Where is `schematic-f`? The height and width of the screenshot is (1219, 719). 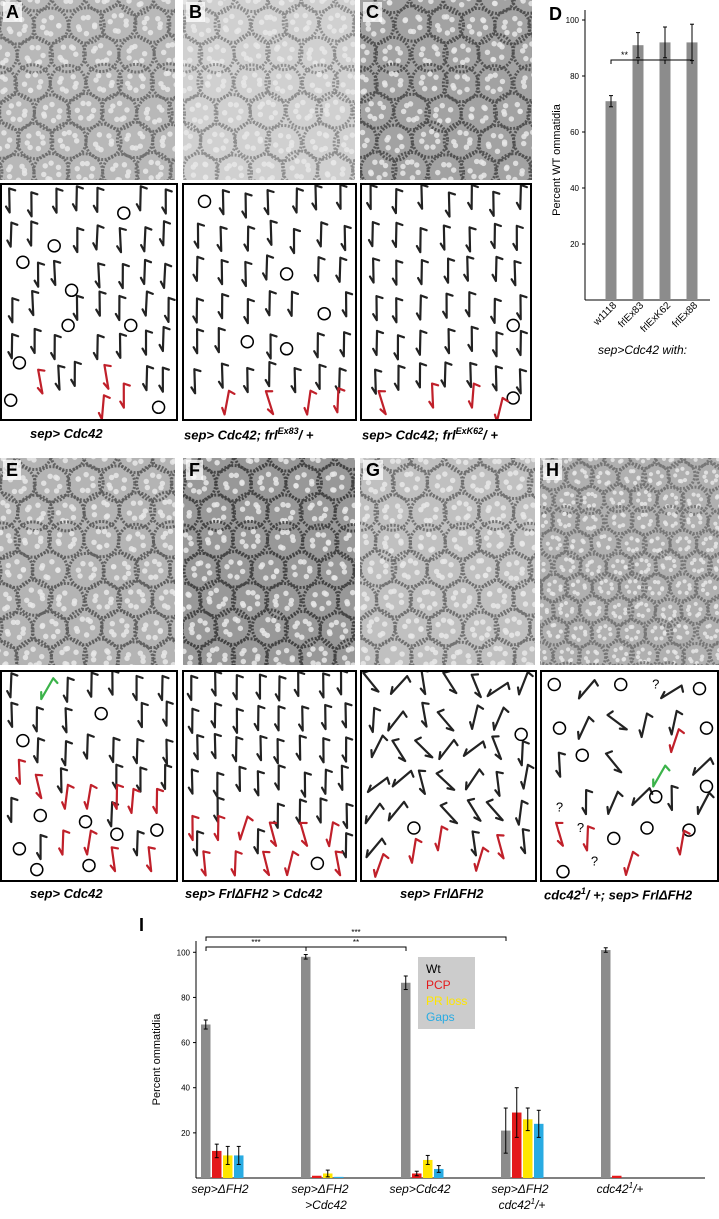 schematic-f is located at coordinates (269, 776).